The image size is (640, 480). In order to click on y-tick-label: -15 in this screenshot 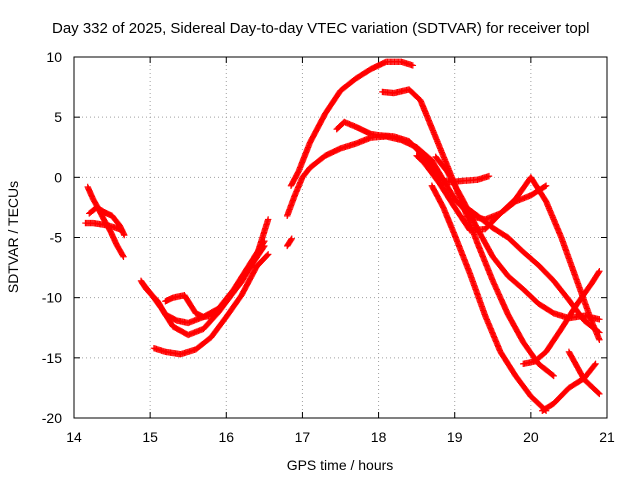, I will do `click(52, 358)`.